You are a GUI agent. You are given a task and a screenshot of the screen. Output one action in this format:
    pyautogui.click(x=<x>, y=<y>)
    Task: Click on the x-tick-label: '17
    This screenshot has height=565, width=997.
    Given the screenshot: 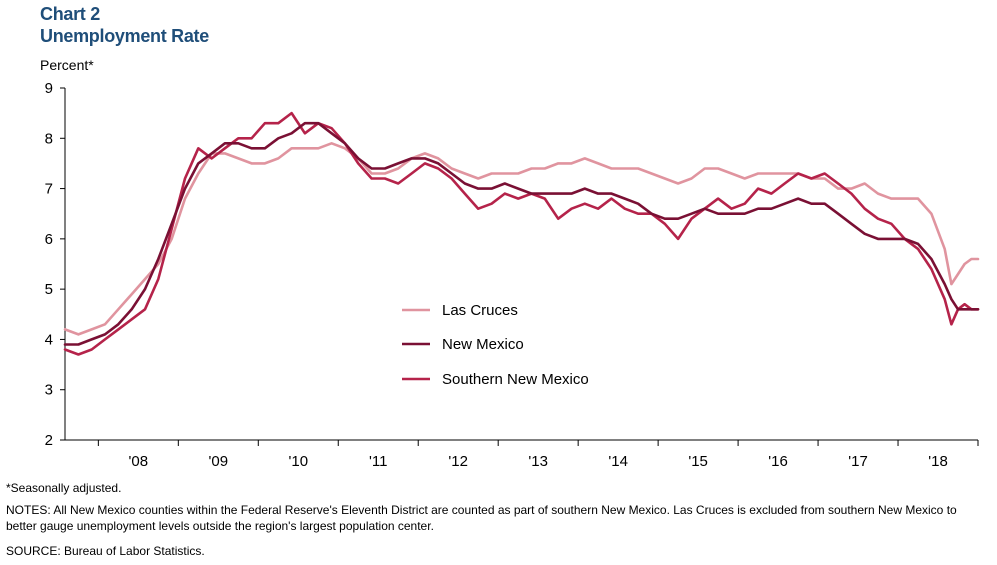 What is the action you would take?
    pyautogui.click(x=858, y=461)
    